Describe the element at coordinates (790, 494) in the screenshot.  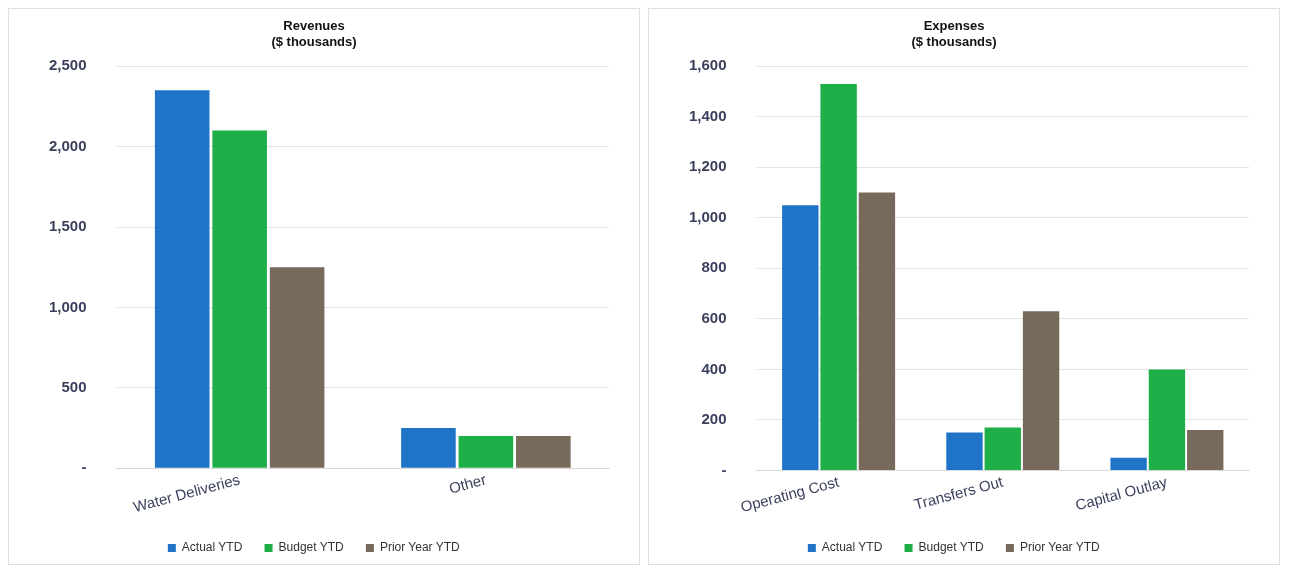
I see `x-tick-label: Operating Cost` at that location.